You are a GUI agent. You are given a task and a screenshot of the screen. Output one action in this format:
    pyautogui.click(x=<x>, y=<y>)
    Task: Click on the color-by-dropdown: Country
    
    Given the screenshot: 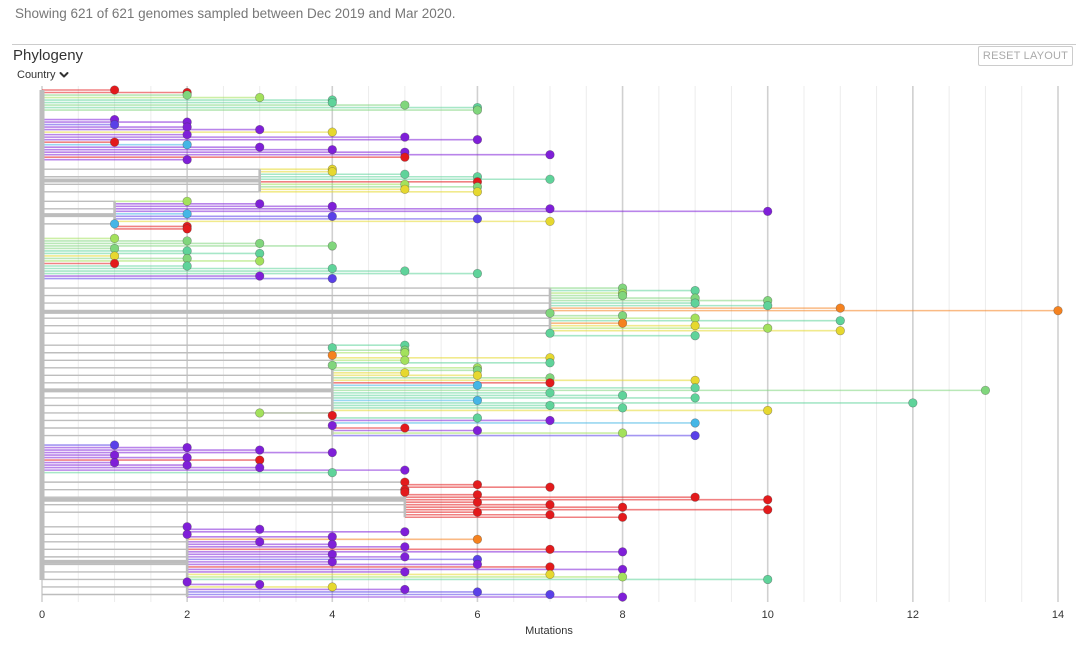 What is the action you would take?
    pyautogui.click(x=43, y=75)
    